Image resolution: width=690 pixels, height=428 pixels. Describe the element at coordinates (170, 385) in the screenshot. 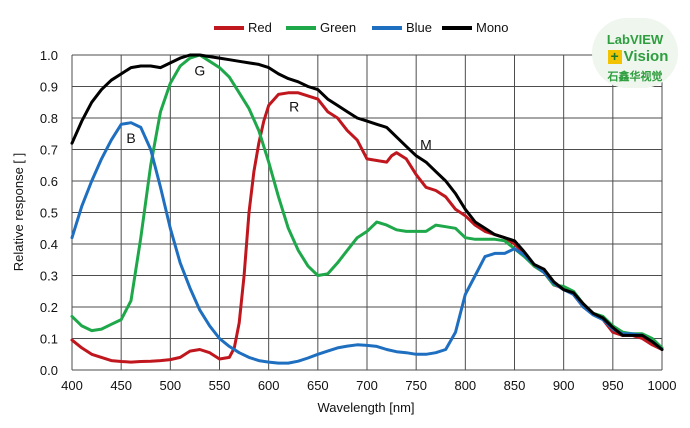

I see `x-tick-500: 500` at that location.